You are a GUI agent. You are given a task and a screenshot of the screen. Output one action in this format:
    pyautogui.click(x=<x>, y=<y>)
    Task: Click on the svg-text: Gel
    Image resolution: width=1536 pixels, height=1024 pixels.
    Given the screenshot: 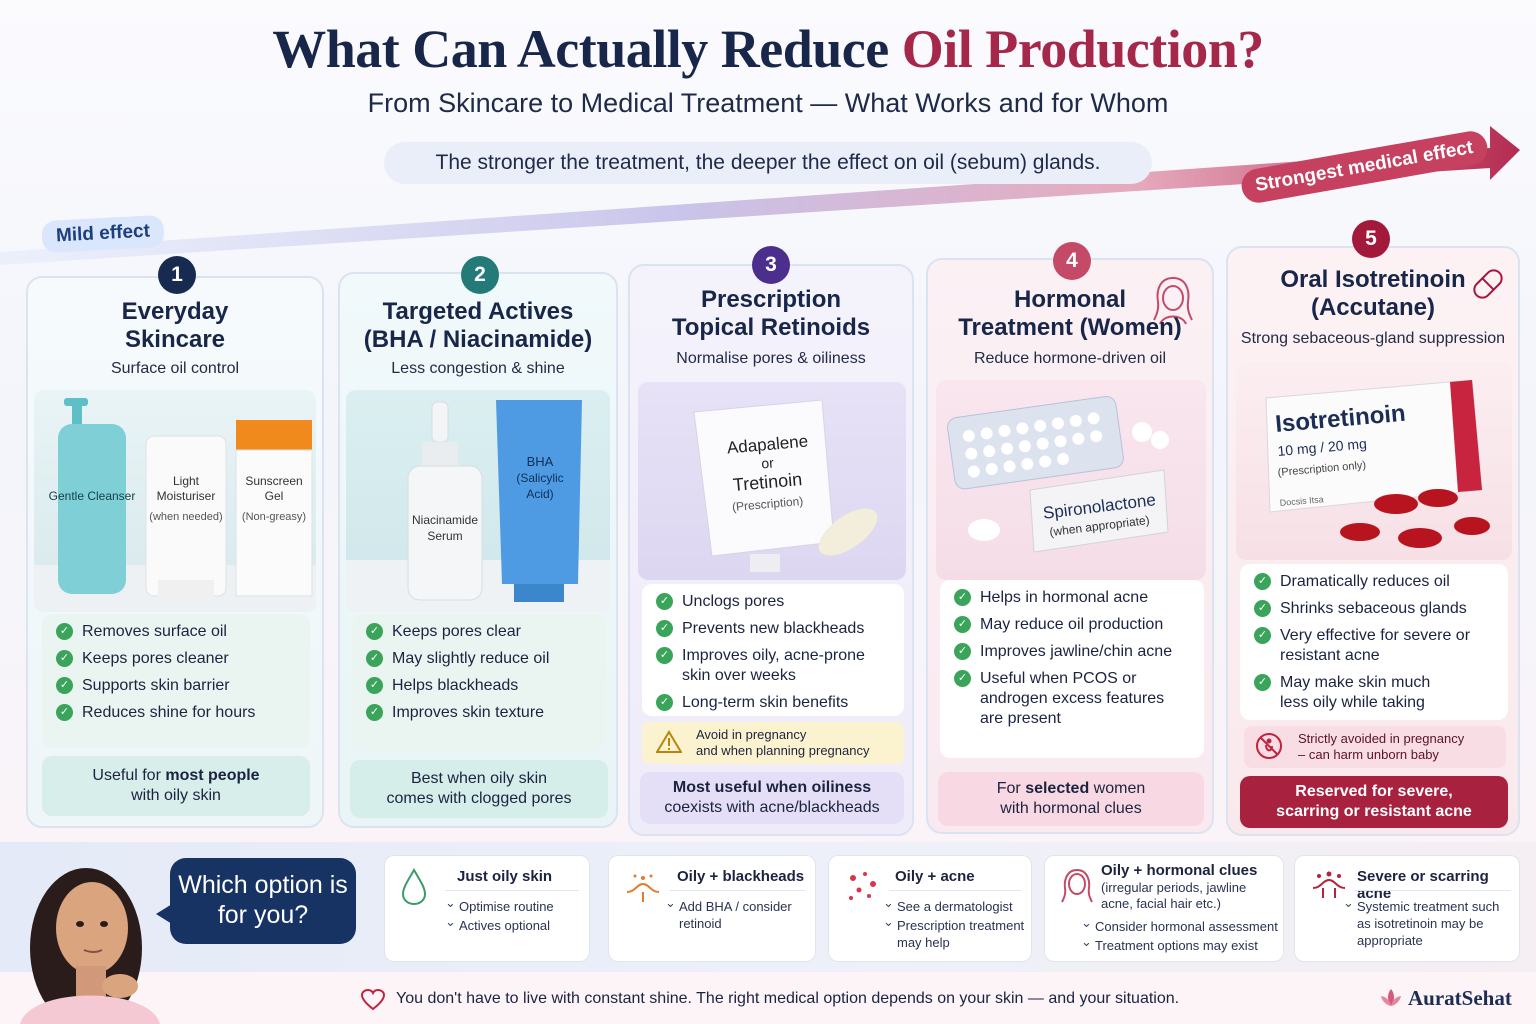 What is the action you would take?
    pyautogui.click(x=274, y=496)
    